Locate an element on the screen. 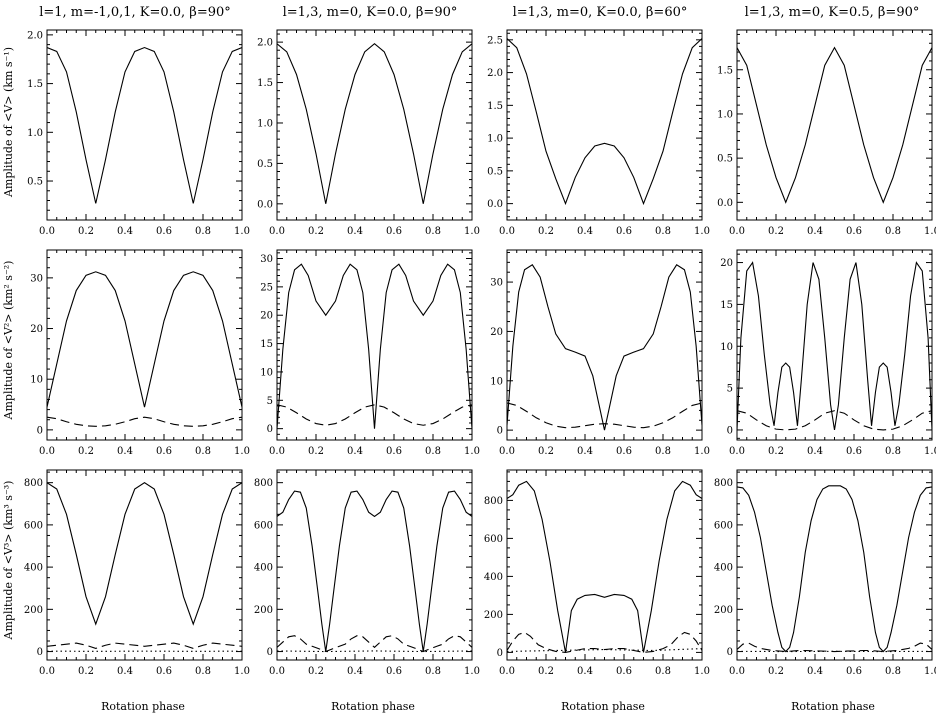  y-tick-label: 0.0 is located at coordinates (265, 204).